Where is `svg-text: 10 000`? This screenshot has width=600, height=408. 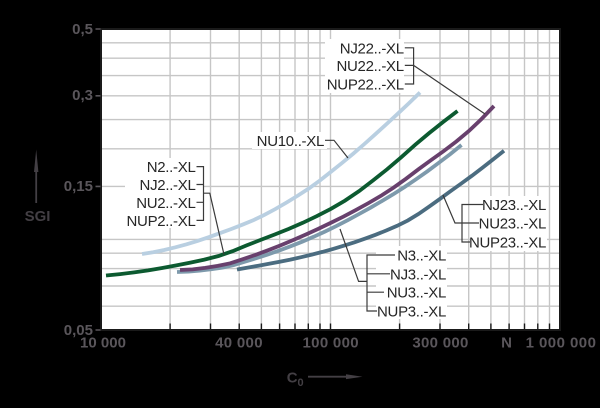 svg-text: 10 000 is located at coordinates (103, 343).